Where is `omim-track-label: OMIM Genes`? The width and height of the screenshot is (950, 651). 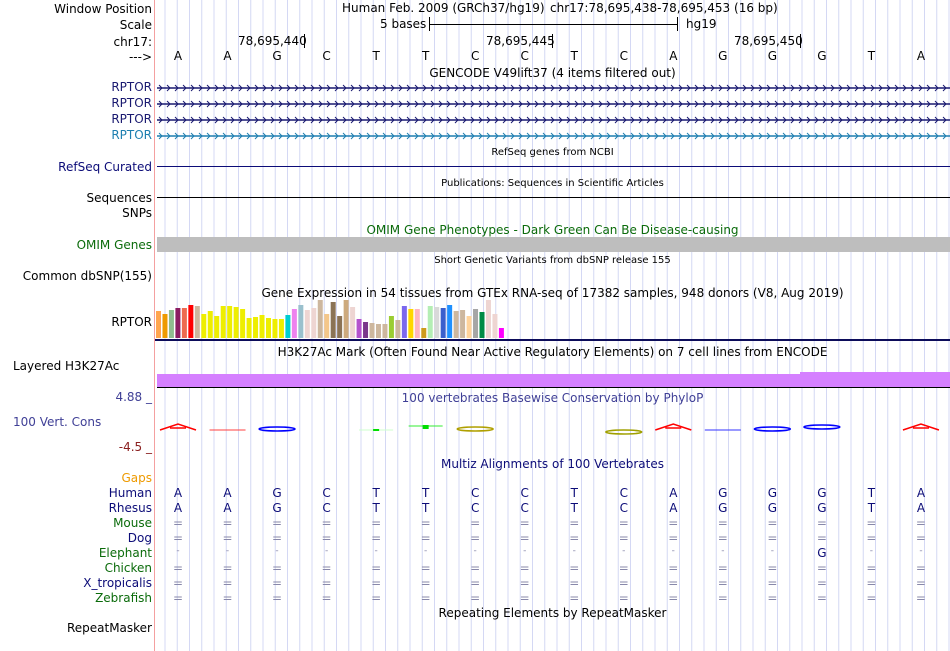
omim-track-label: OMIM Genes is located at coordinates (114, 245).